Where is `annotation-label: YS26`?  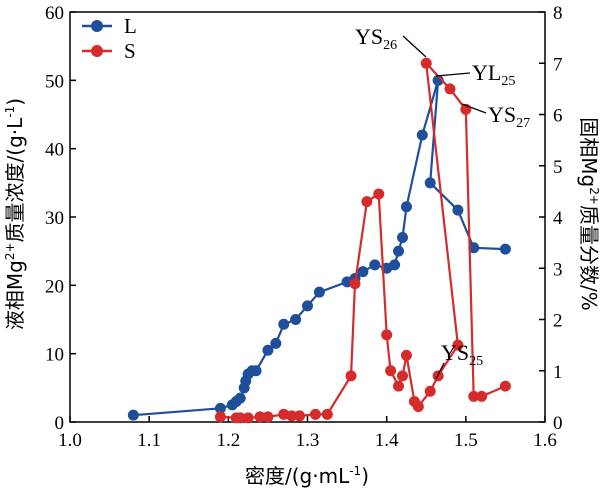 annotation-label: YS26 is located at coordinates (376, 38).